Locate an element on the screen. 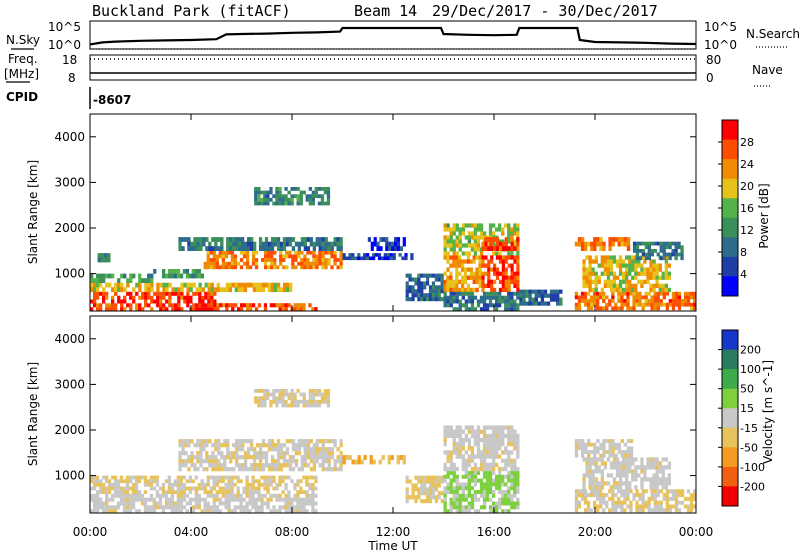  velocity-region is located at coordinates (481, 503).